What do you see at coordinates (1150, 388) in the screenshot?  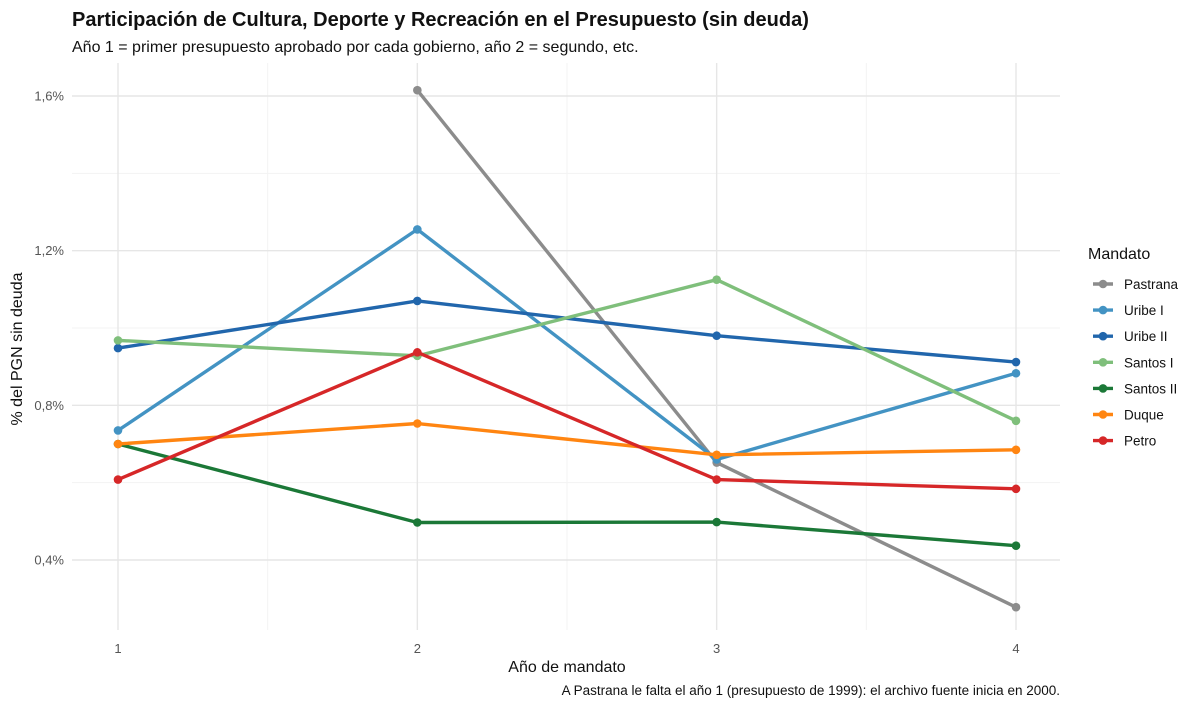 I see `legend-label-santos-ii: Santos II` at bounding box center [1150, 388].